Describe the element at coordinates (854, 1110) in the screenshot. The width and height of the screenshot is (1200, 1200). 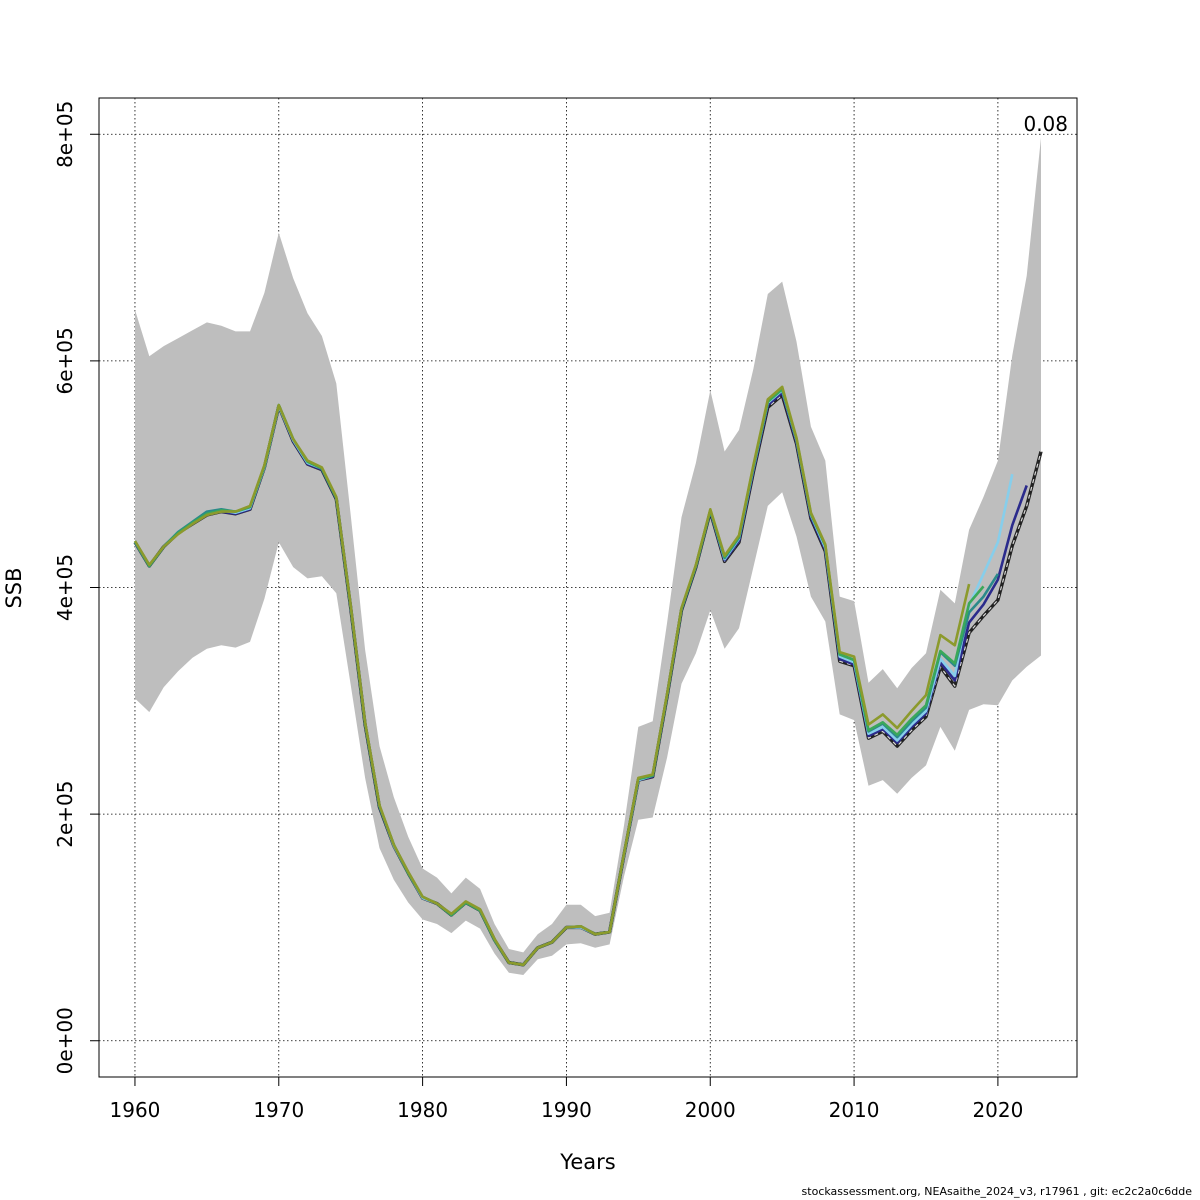
I see `x-tick-label-2010: 2010` at that location.